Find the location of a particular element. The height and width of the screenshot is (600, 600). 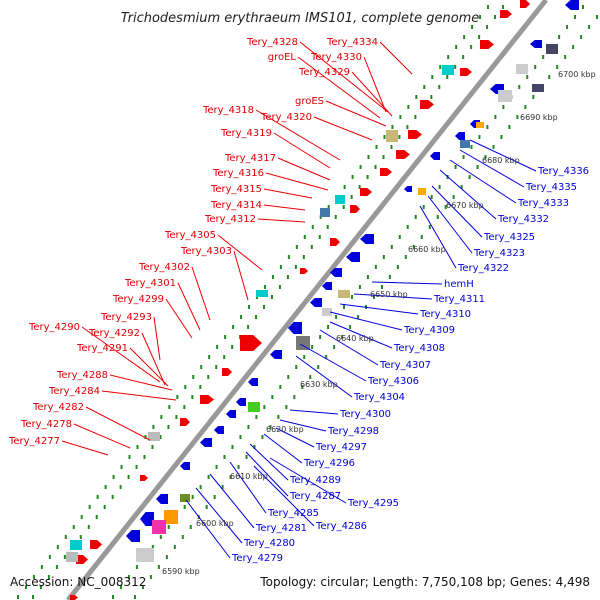

kbp-tick-label: 6660 kbp is located at coordinates (427, 249).